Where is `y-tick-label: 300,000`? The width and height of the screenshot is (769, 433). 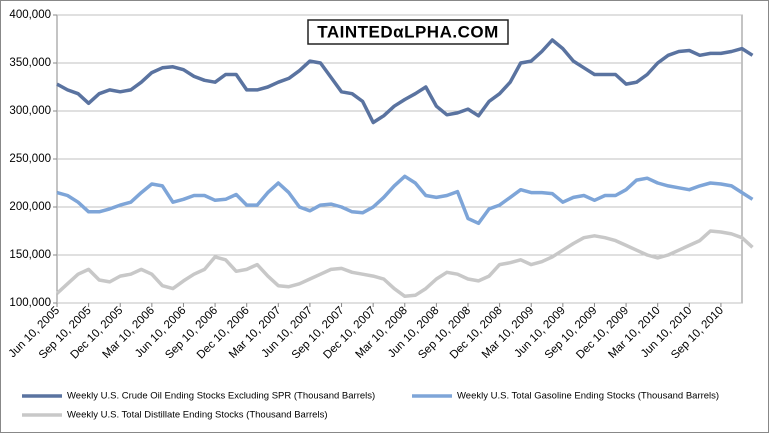
y-tick-label: 300,000 is located at coordinates (30, 111).